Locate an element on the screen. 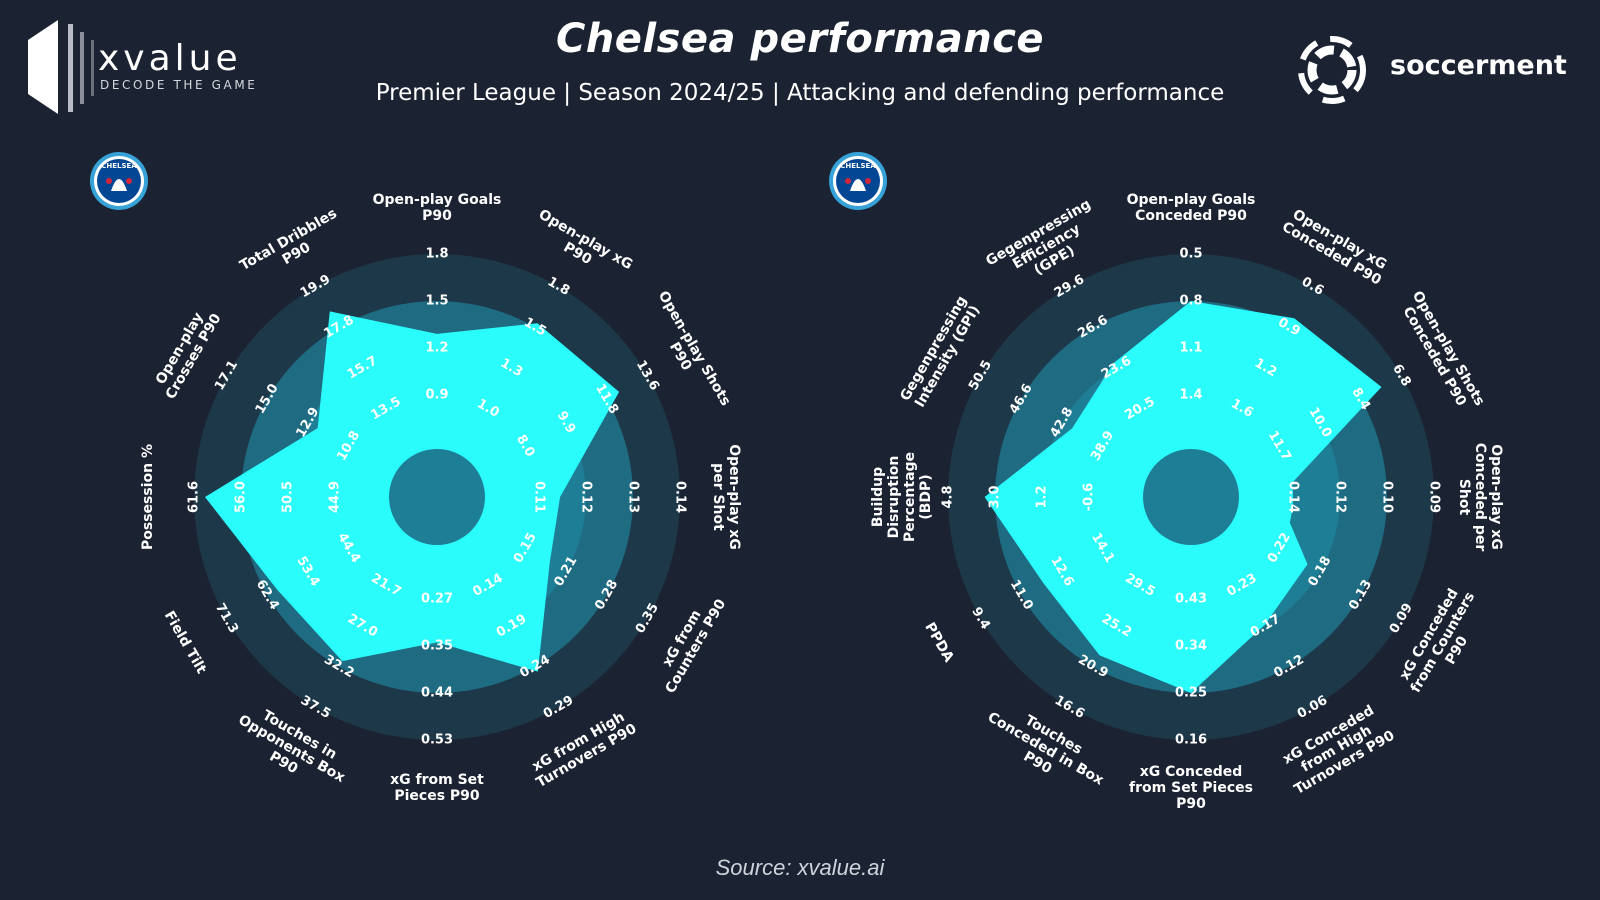 The image size is (1600, 900). axis-label-line: Pieces P90 is located at coordinates (437, 796).